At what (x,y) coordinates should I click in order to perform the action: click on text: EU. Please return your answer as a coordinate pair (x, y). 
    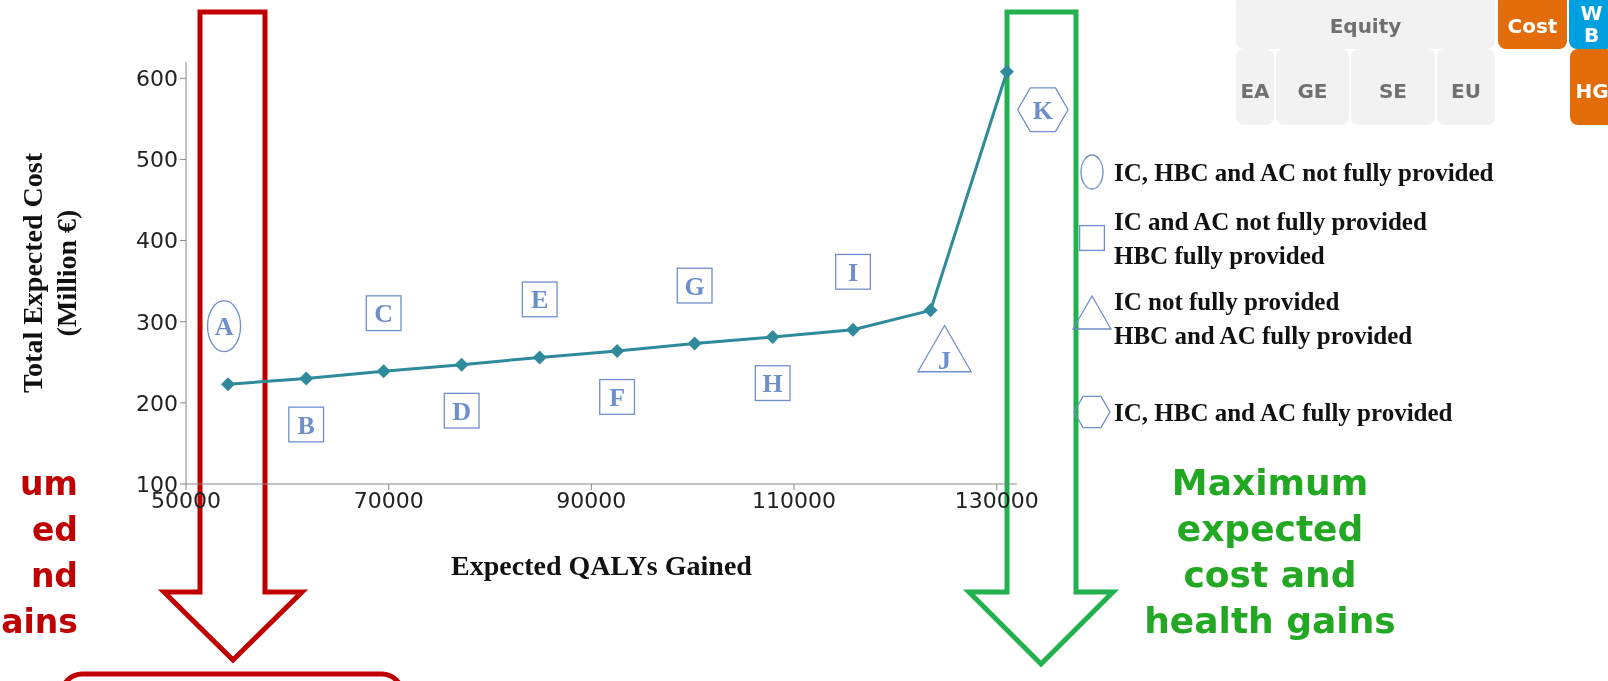
    Looking at the image, I should click on (1466, 91).